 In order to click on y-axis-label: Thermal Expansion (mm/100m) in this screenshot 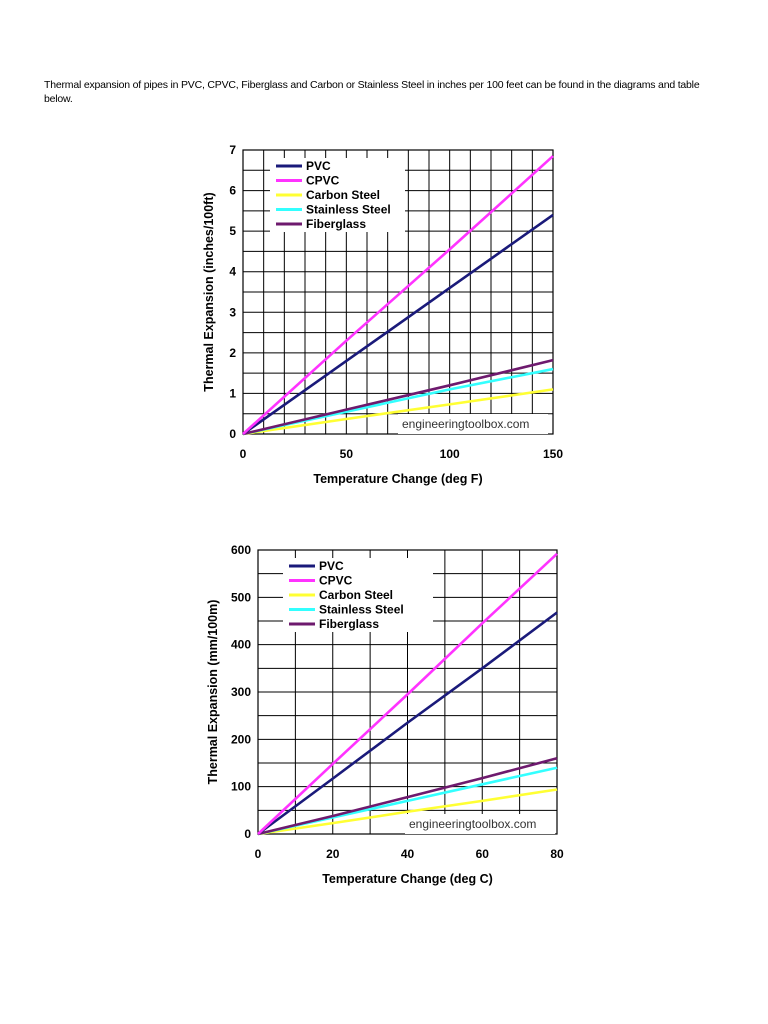, I will do `click(213, 692)`.